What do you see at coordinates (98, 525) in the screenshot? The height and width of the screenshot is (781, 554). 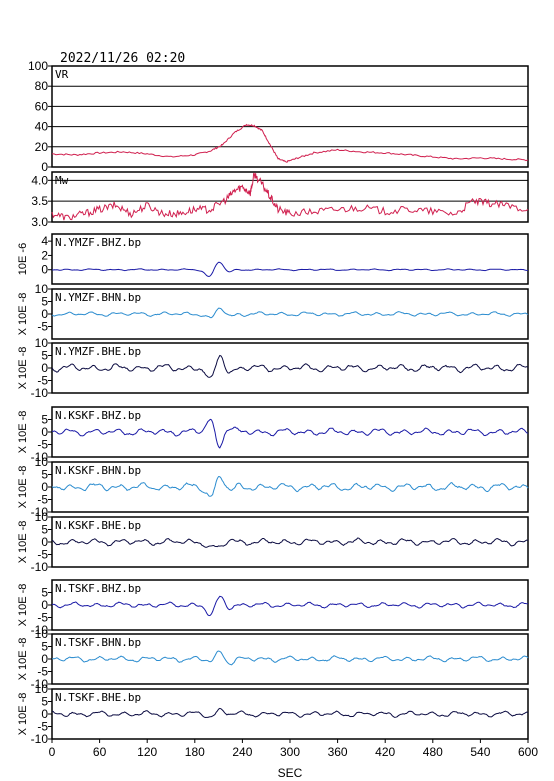 I see `panel-label: N.KSKF.BHE.bp` at bounding box center [98, 525].